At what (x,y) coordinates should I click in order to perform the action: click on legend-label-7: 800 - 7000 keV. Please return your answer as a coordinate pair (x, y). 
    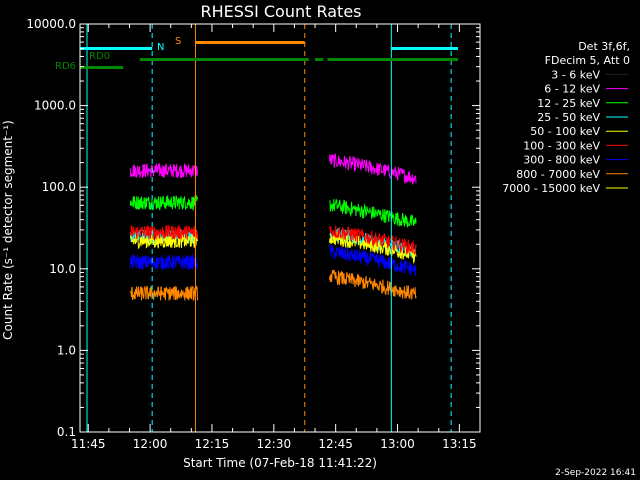
    Looking at the image, I should click on (558, 174).